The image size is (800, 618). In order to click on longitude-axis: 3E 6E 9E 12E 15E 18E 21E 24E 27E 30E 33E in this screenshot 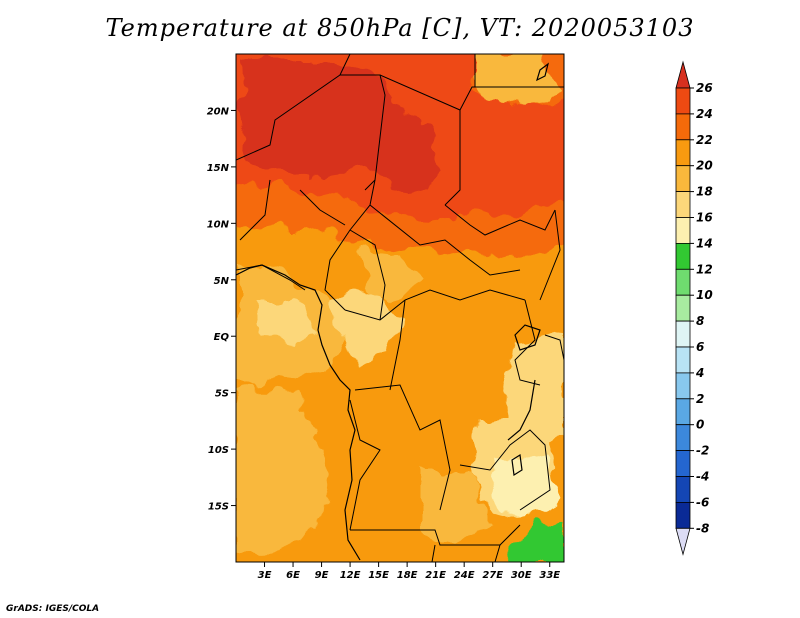, I will do `click(409, 571)`.